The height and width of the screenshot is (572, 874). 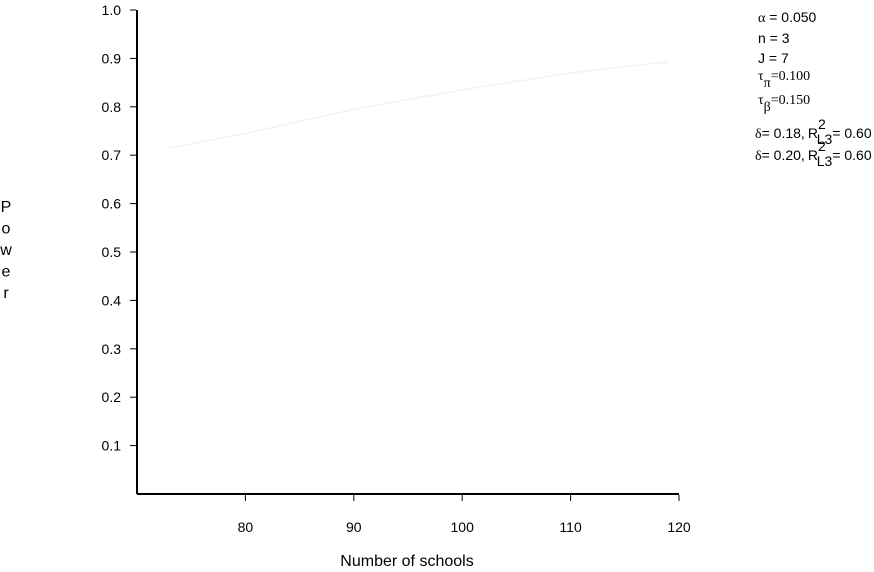 What do you see at coordinates (761, 76) in the screenshot?
I see `tau-pi-symbol: τ` at bounding box center [761, 76].